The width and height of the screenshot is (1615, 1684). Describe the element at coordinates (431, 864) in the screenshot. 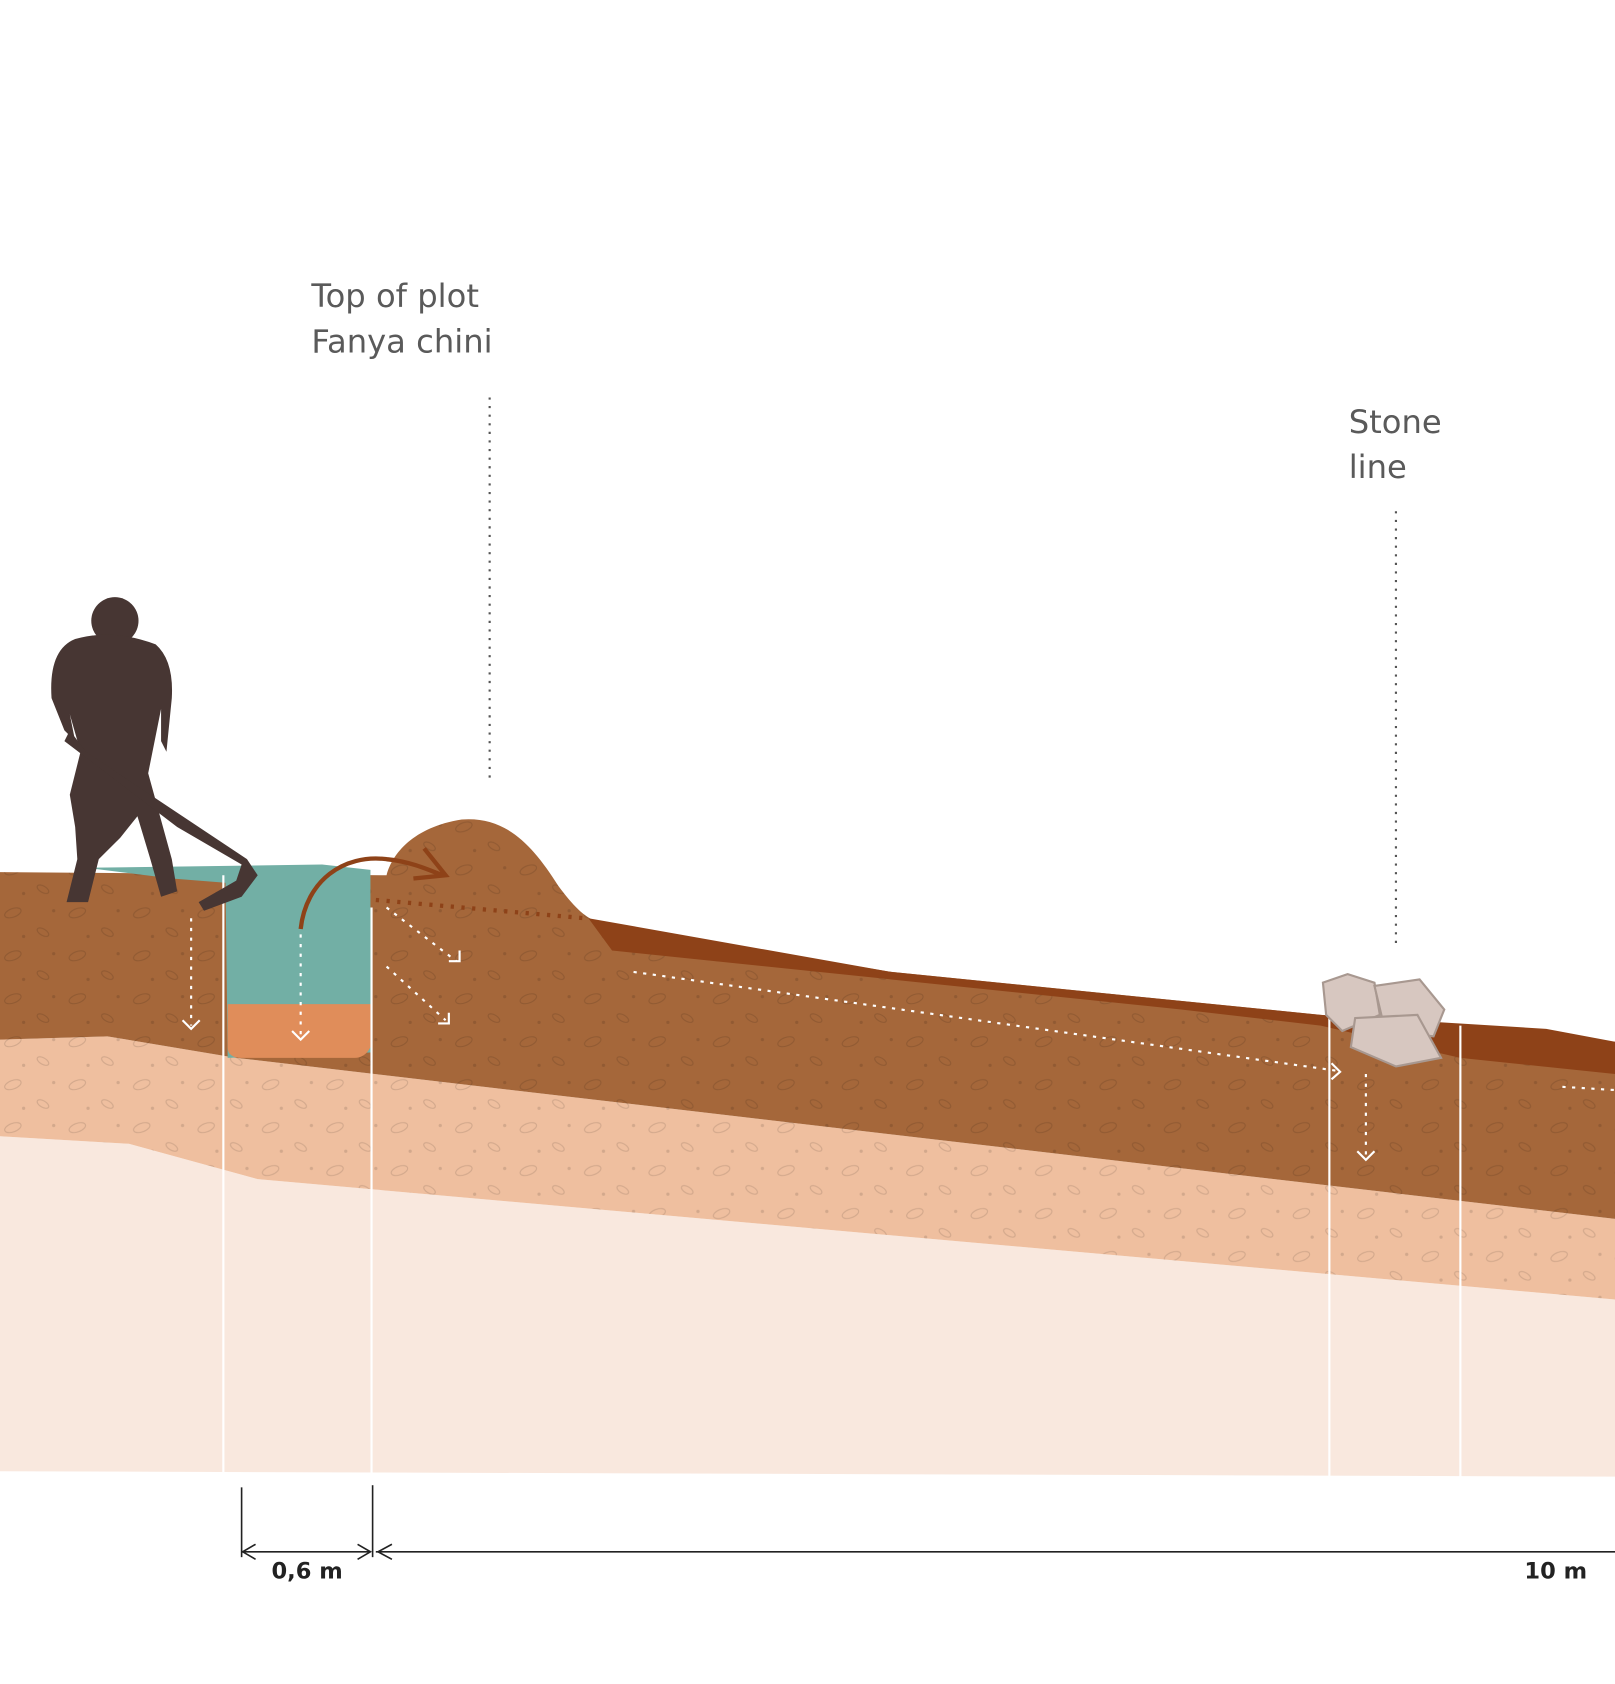

I see `soil-arrowhead` at that location.